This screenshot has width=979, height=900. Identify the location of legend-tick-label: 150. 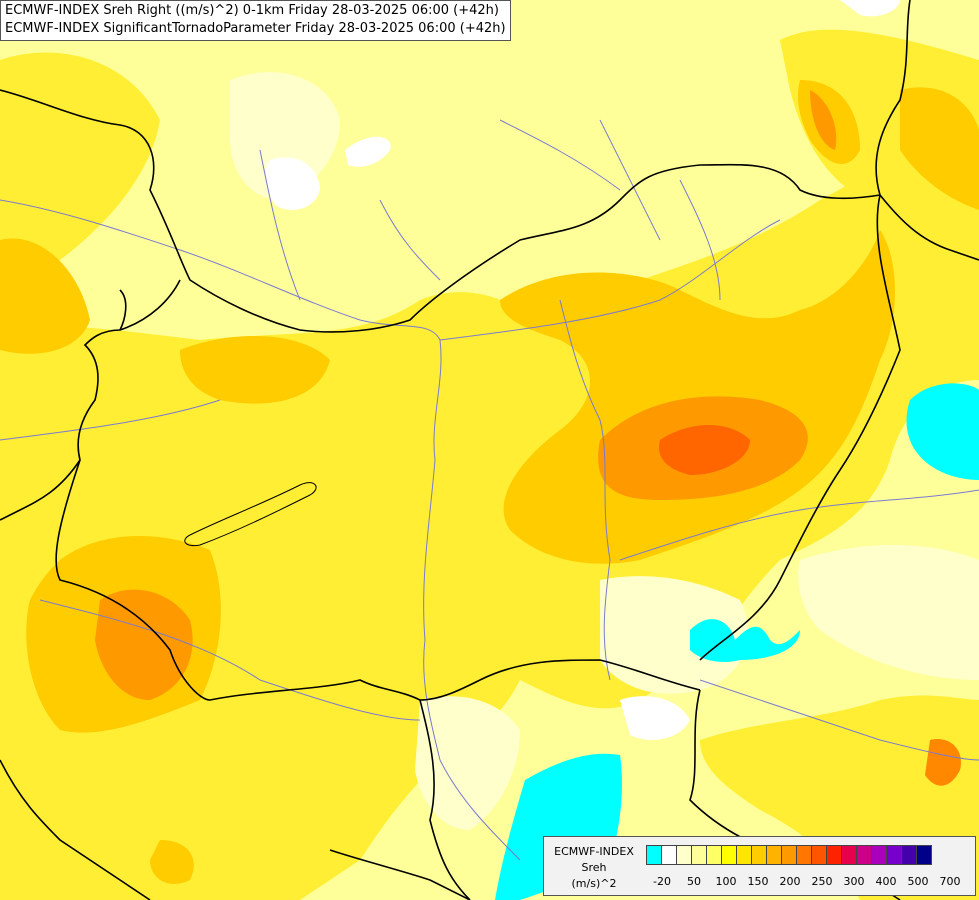
(758, 881).